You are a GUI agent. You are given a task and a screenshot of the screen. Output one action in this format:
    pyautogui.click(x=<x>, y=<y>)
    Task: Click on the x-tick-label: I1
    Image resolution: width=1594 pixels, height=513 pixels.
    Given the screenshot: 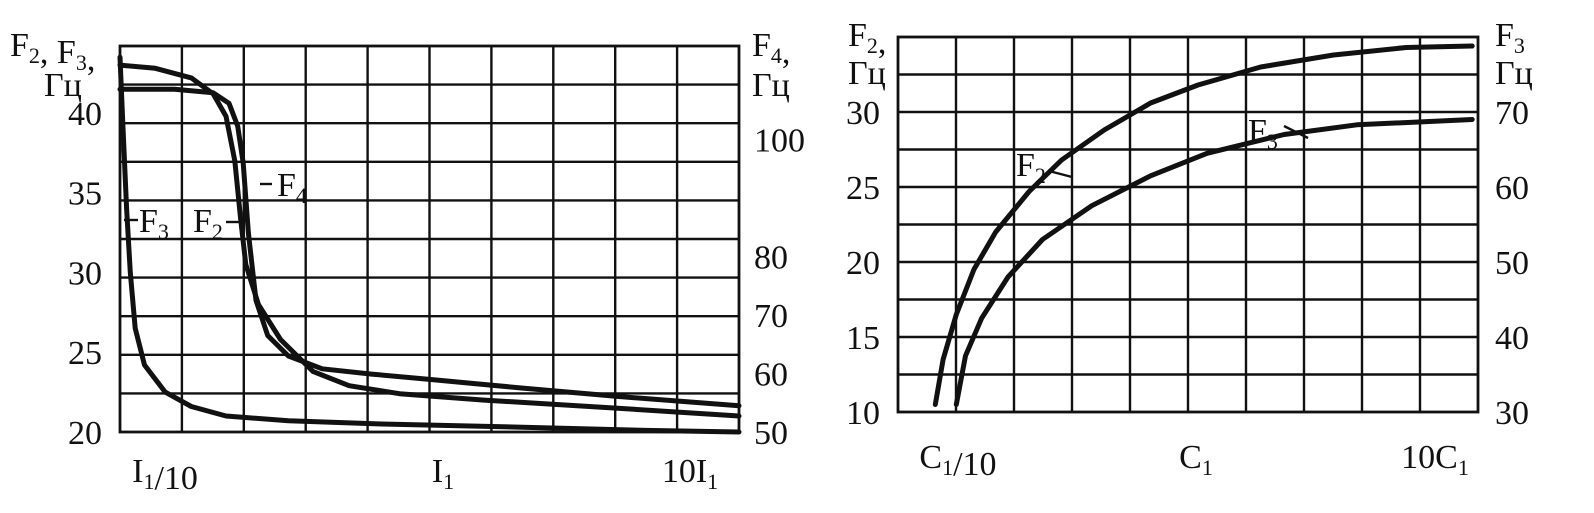 What is the action you would take?
    pyautogui.click(x=443, y=473)
    